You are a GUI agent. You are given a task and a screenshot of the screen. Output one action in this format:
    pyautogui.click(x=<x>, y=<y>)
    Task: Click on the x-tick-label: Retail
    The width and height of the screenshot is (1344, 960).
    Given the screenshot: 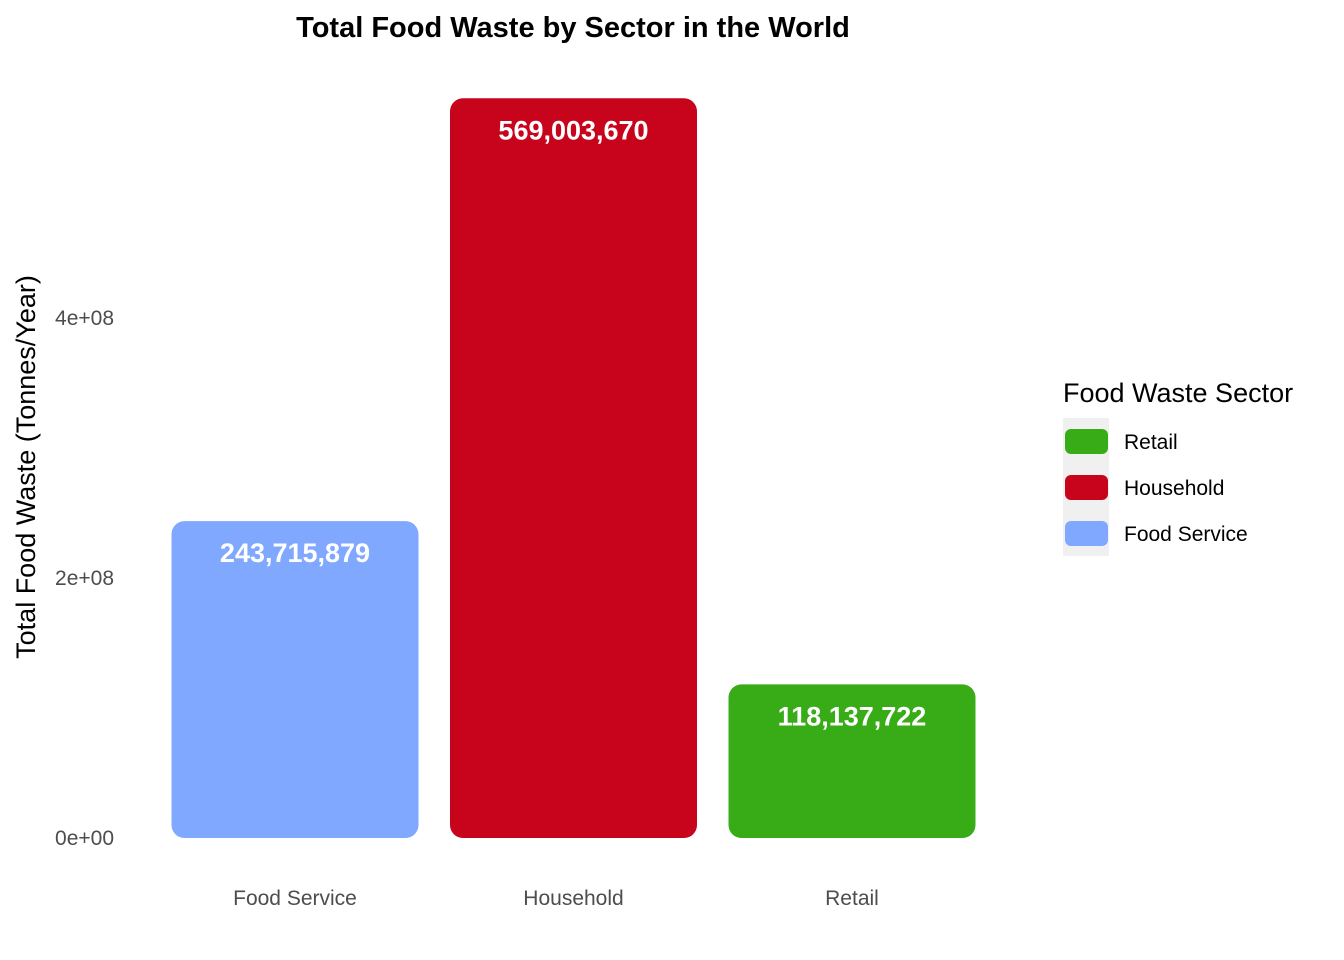 What is the action you would take?
    pyautogui.click(x=852, y=898)
    